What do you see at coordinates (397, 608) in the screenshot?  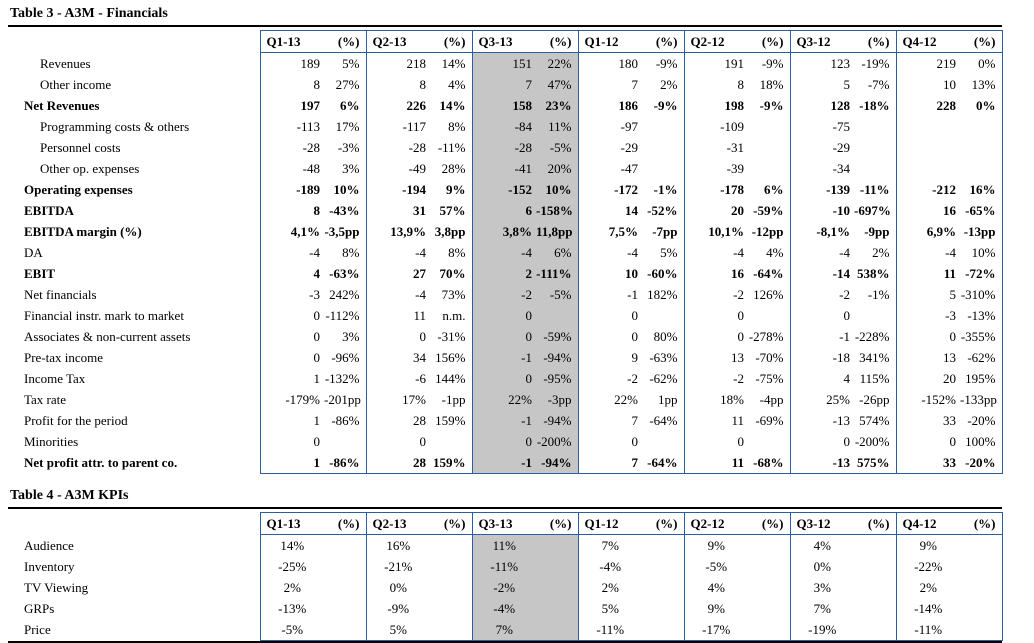 I see `data-cell: -9%` at bounding box center [397, 608].